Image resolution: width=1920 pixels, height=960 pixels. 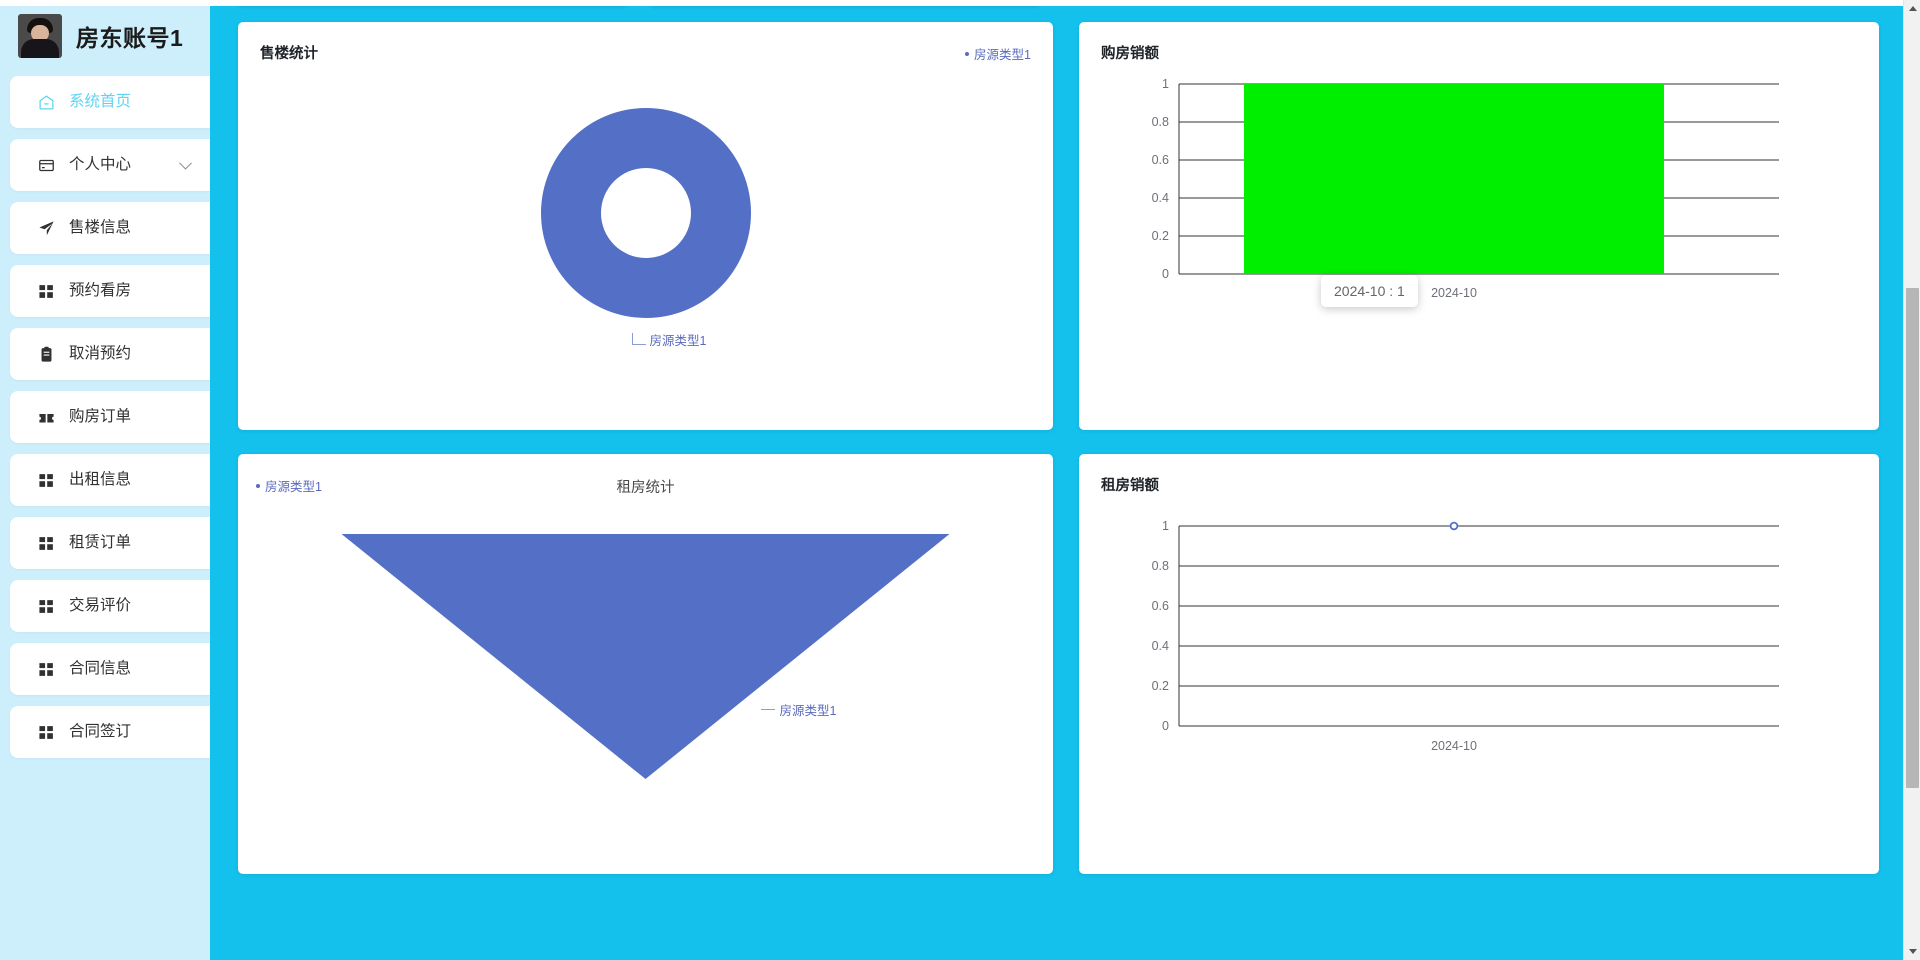 I want to click on funnel-legend: 房源类型1, so click(x=289, y=485).